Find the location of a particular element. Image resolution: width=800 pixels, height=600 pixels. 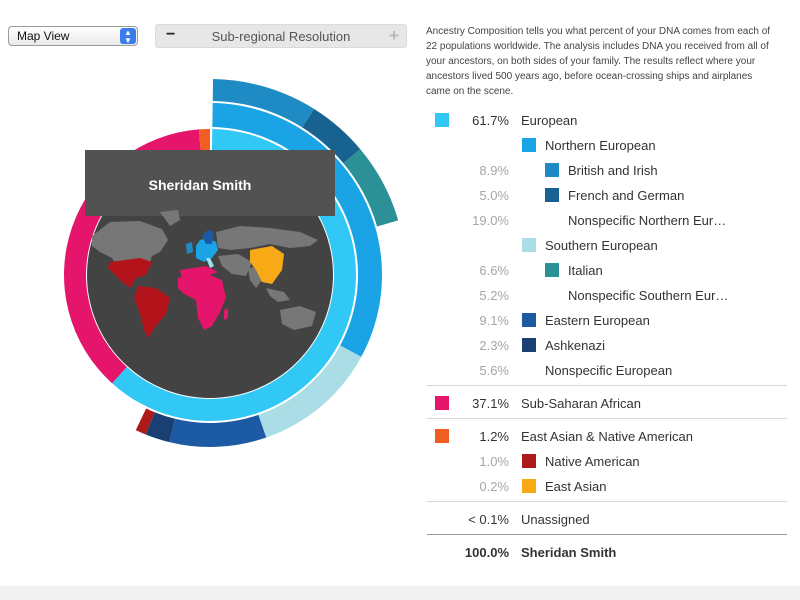

map-east-asia is located at coordinates (267, 265).